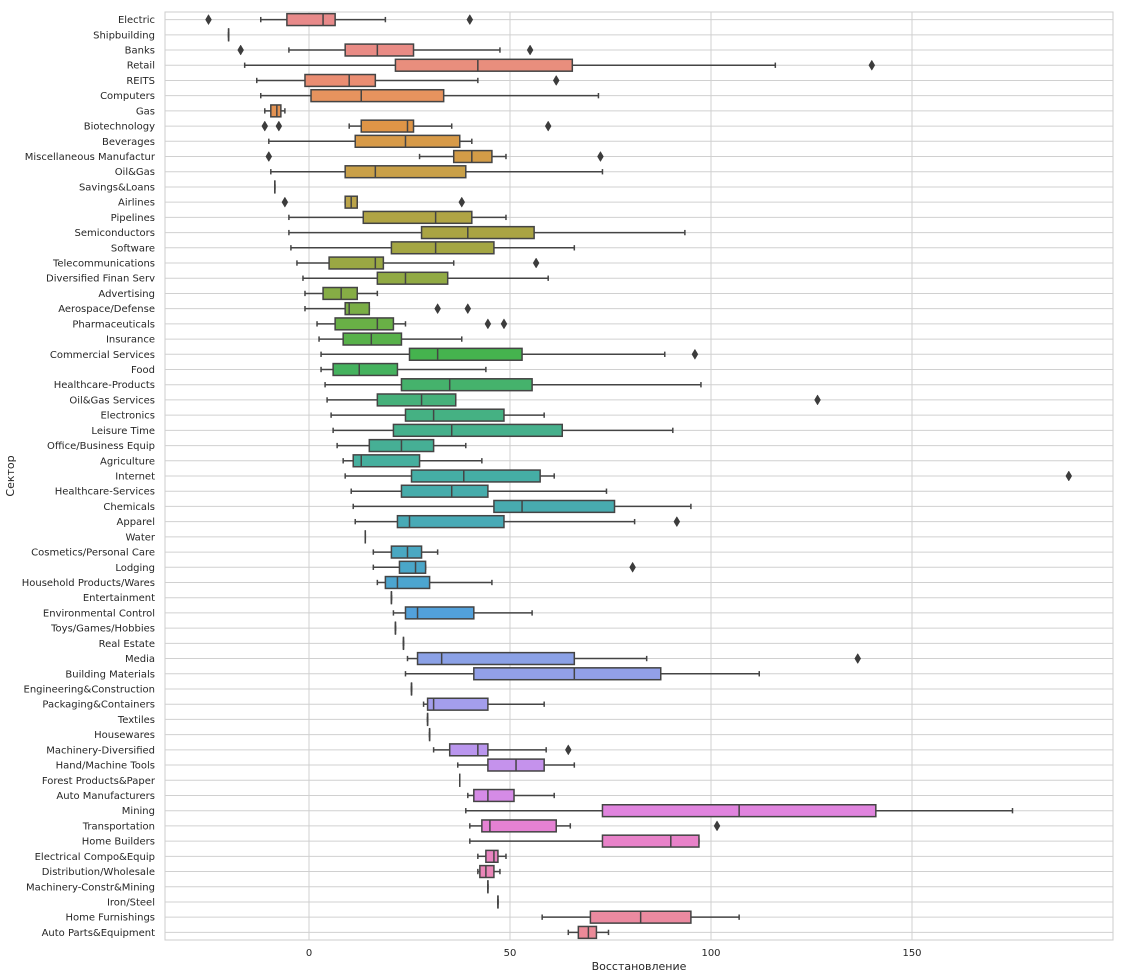  I want to click on box-agriculture, so click(412, 461).